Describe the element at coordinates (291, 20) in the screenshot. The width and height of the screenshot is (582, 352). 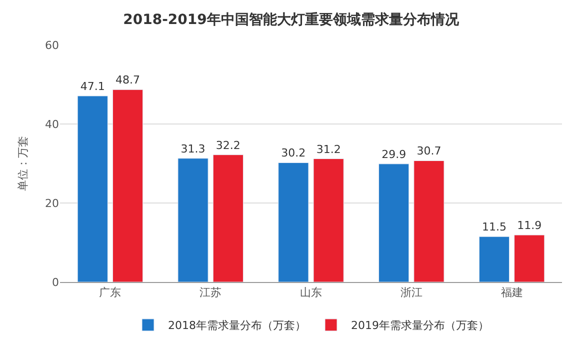
I see `chart-title: 2018-2019年中国智能大灯重要领域需求量分布情况` at that location.